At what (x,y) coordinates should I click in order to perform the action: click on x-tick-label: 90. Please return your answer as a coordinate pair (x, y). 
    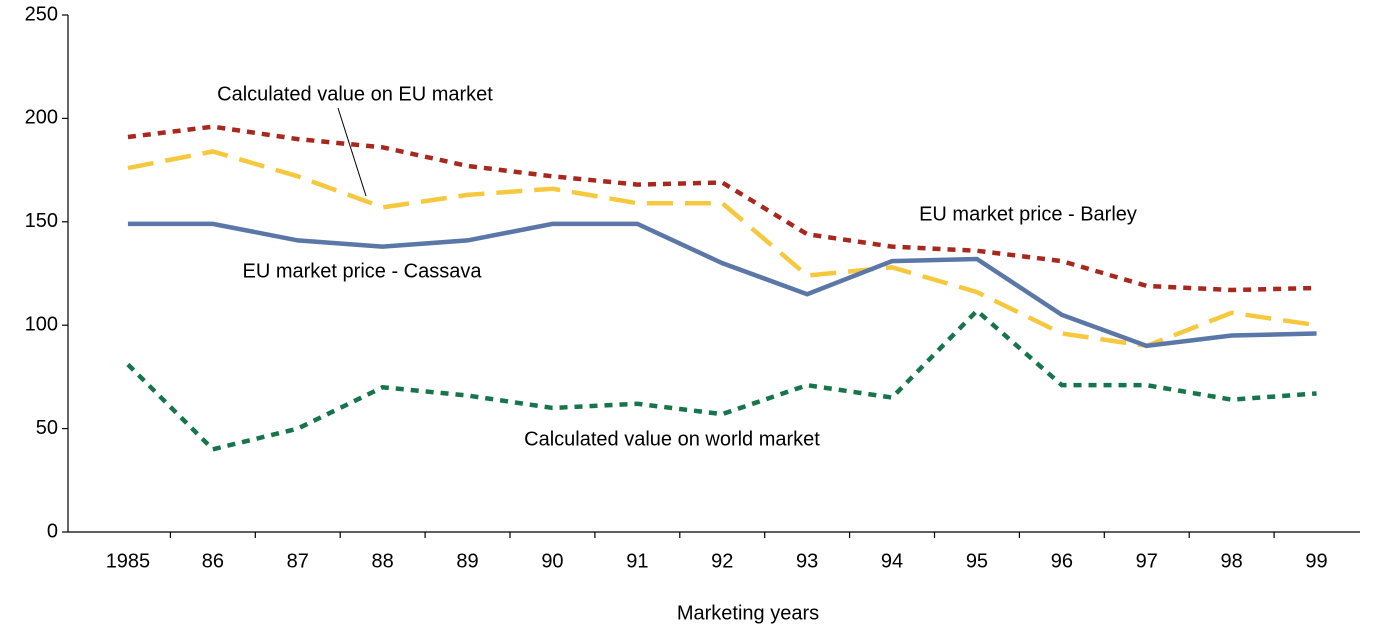
    Looking at the image, I should click on (552, 561).